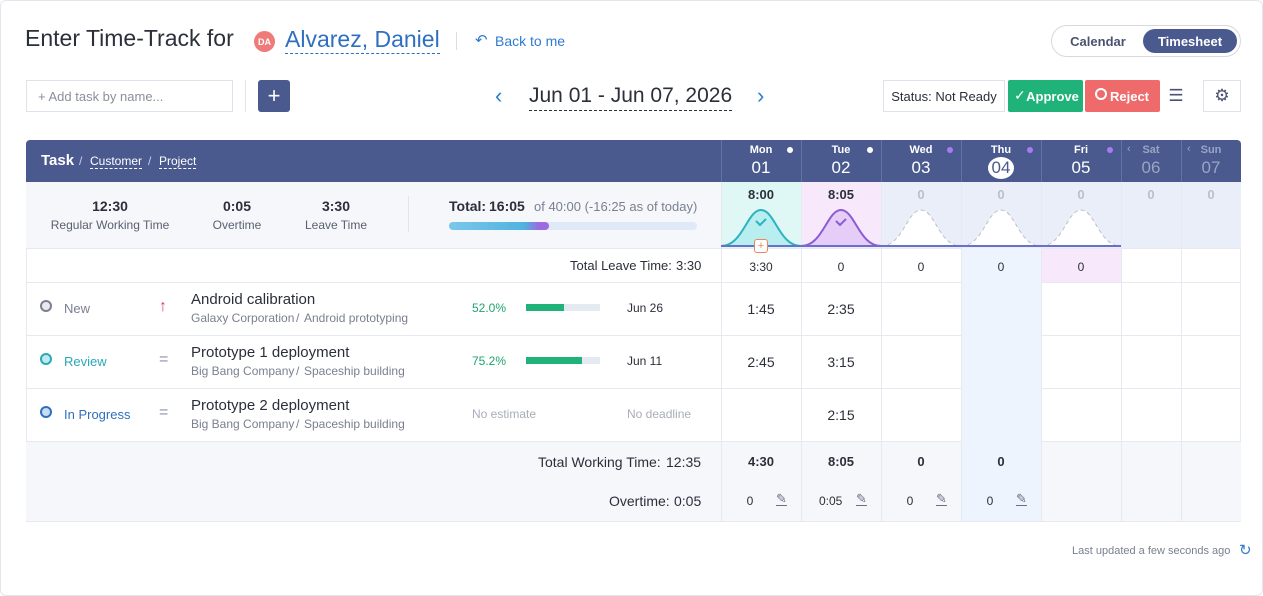 The width and height of the screenshot is (1263, 596). I want to click on check-icon: ✓, so click(1020, 95).